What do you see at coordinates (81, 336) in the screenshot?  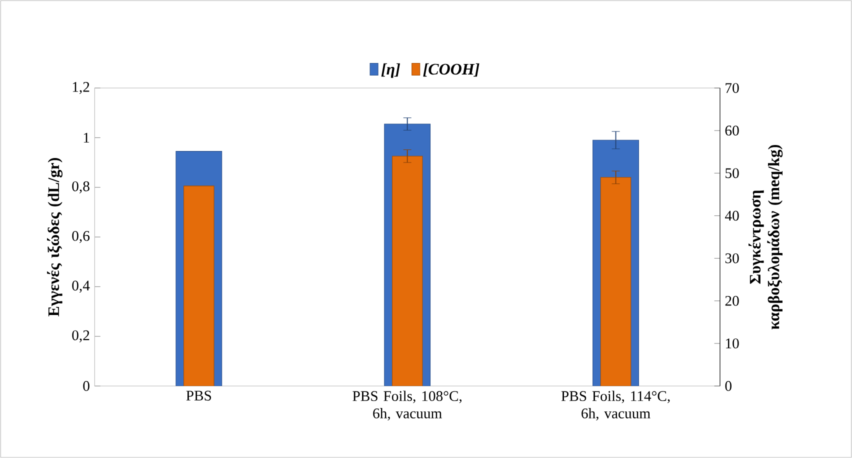 I see `y-tick-label: 0,2` at bounding box center [81, 336].